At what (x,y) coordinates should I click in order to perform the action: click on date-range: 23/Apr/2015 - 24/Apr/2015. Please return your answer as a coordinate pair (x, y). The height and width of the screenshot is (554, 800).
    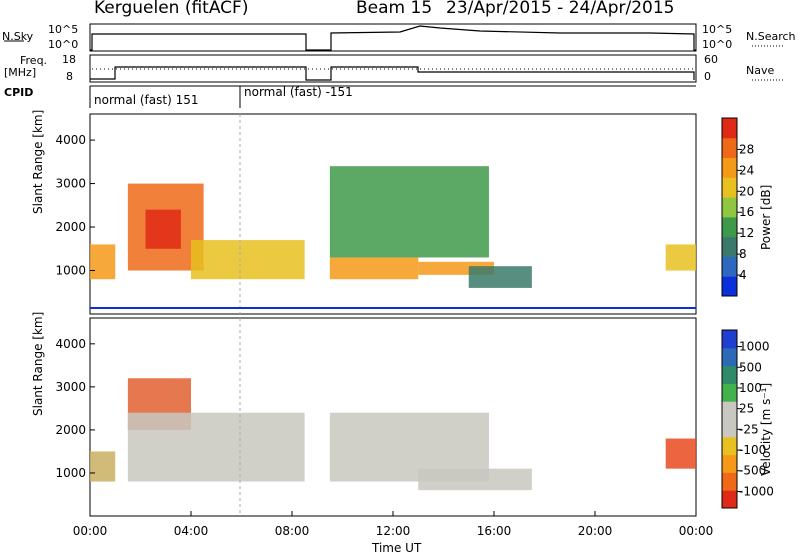
    Looking at the image, I should click on (560, 9).